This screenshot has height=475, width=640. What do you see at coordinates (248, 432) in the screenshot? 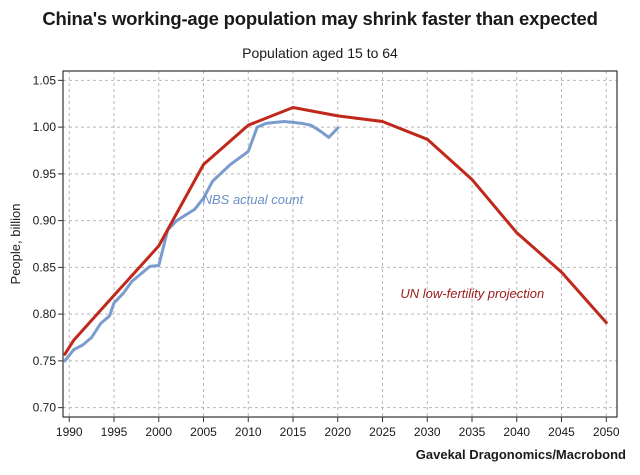
I see `x-tick-label: 2010` at bounding box center [248, 432].